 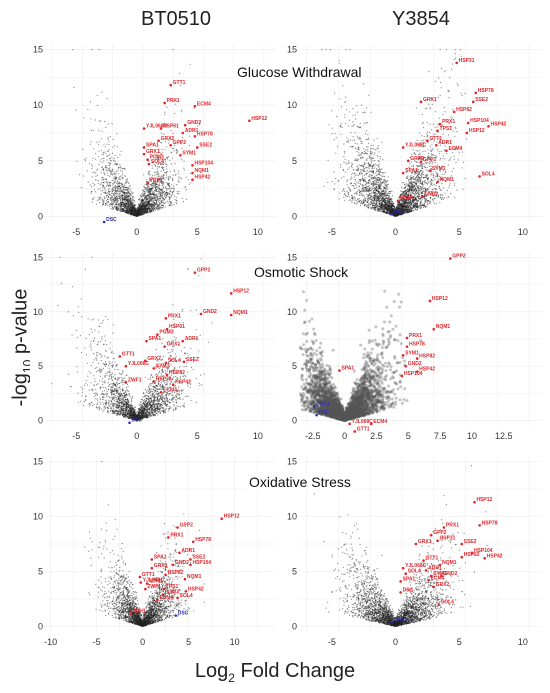 I want to click on y-tick-label: 5, so click(x=40, y=161).